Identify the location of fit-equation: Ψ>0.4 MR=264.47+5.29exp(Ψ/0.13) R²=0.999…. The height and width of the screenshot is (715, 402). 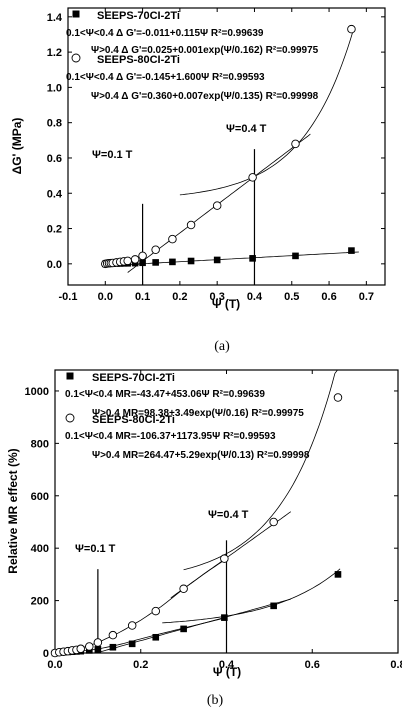
(201, 455).